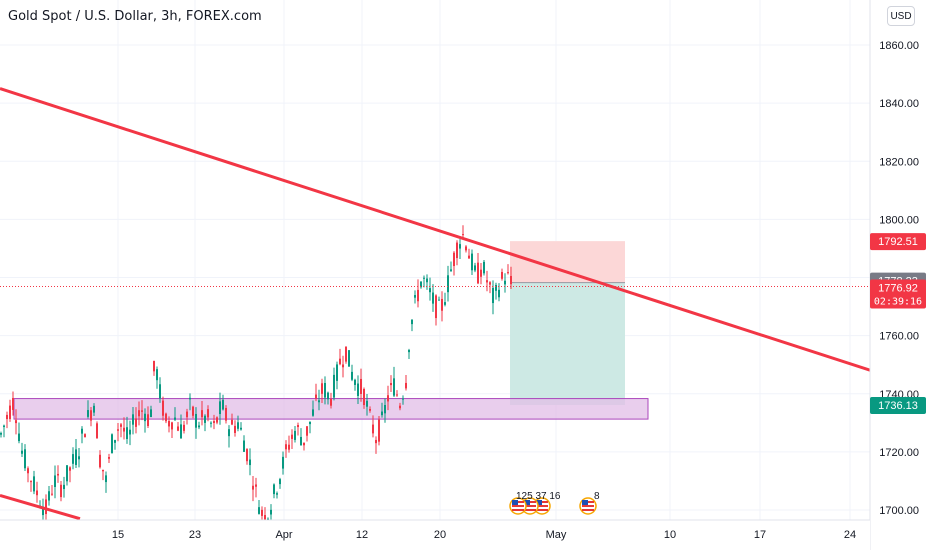 The image size is (932, 550). Describe the element at coordinates (283, 535) in the screenshot. I see `time-tick-label: Apr` at that location.